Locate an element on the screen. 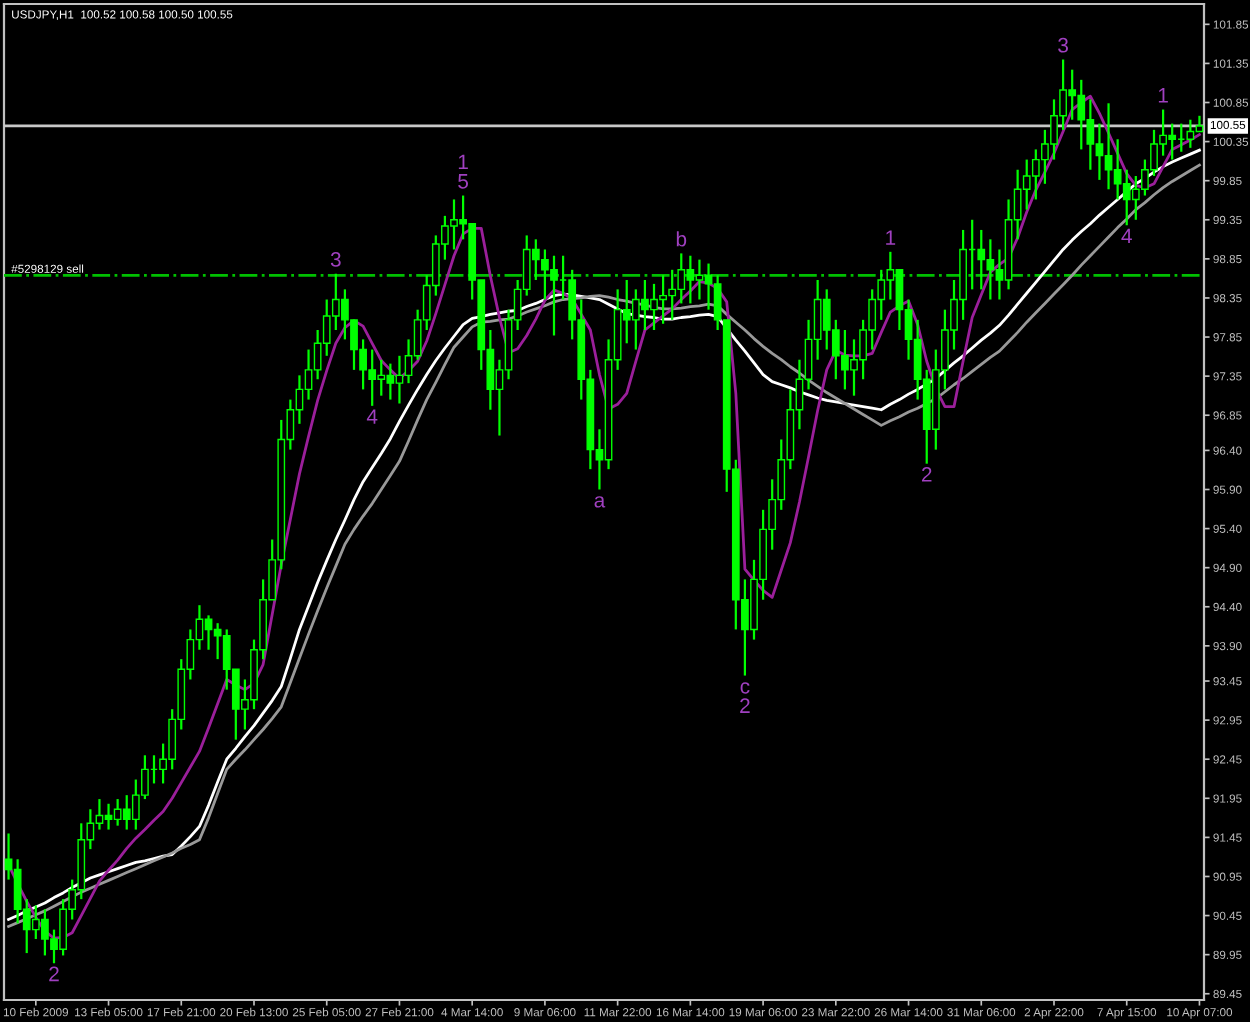  annotation: a is located at coordinates (600, 502).